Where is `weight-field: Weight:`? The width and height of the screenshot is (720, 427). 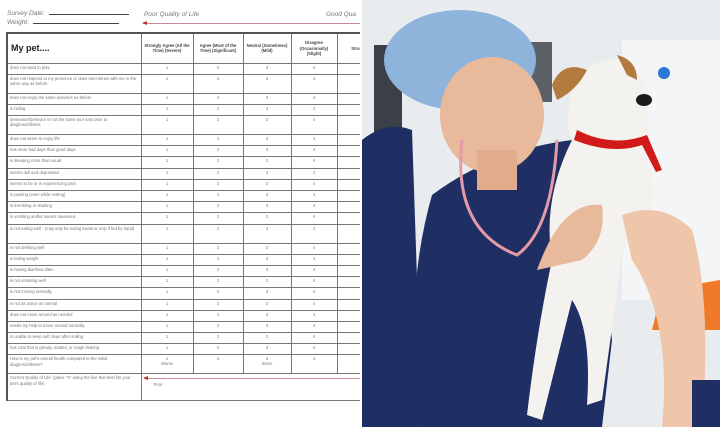
weight-field: Weight: is located at coordinates (63, 22).